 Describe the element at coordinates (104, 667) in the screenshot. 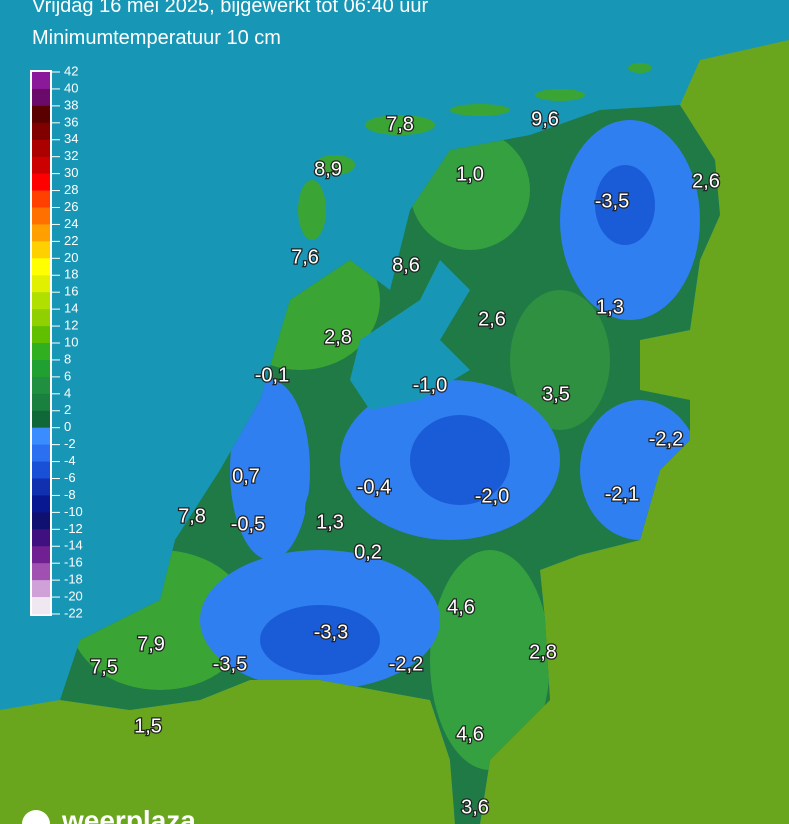

I see `station-value: 7,5` at that location.